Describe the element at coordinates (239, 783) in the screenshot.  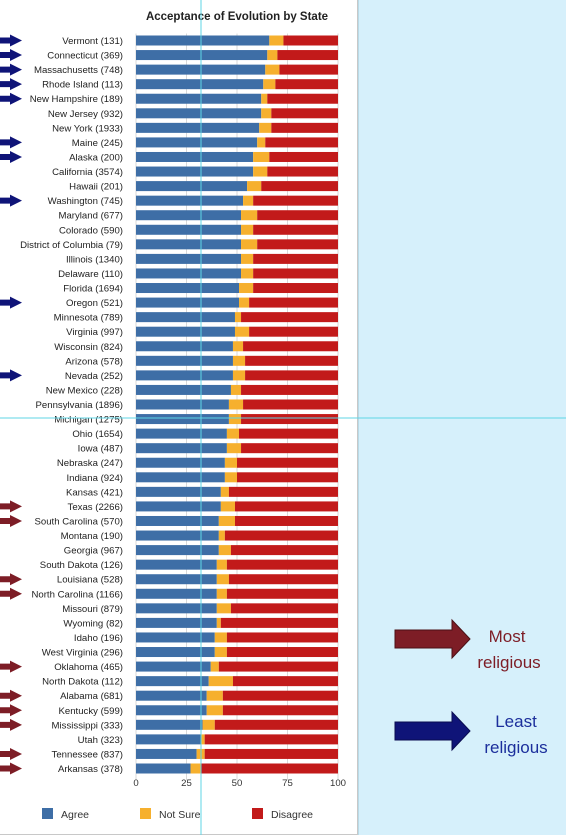
I see `x-tick-labels: 0 25 50 75 100` at that location.